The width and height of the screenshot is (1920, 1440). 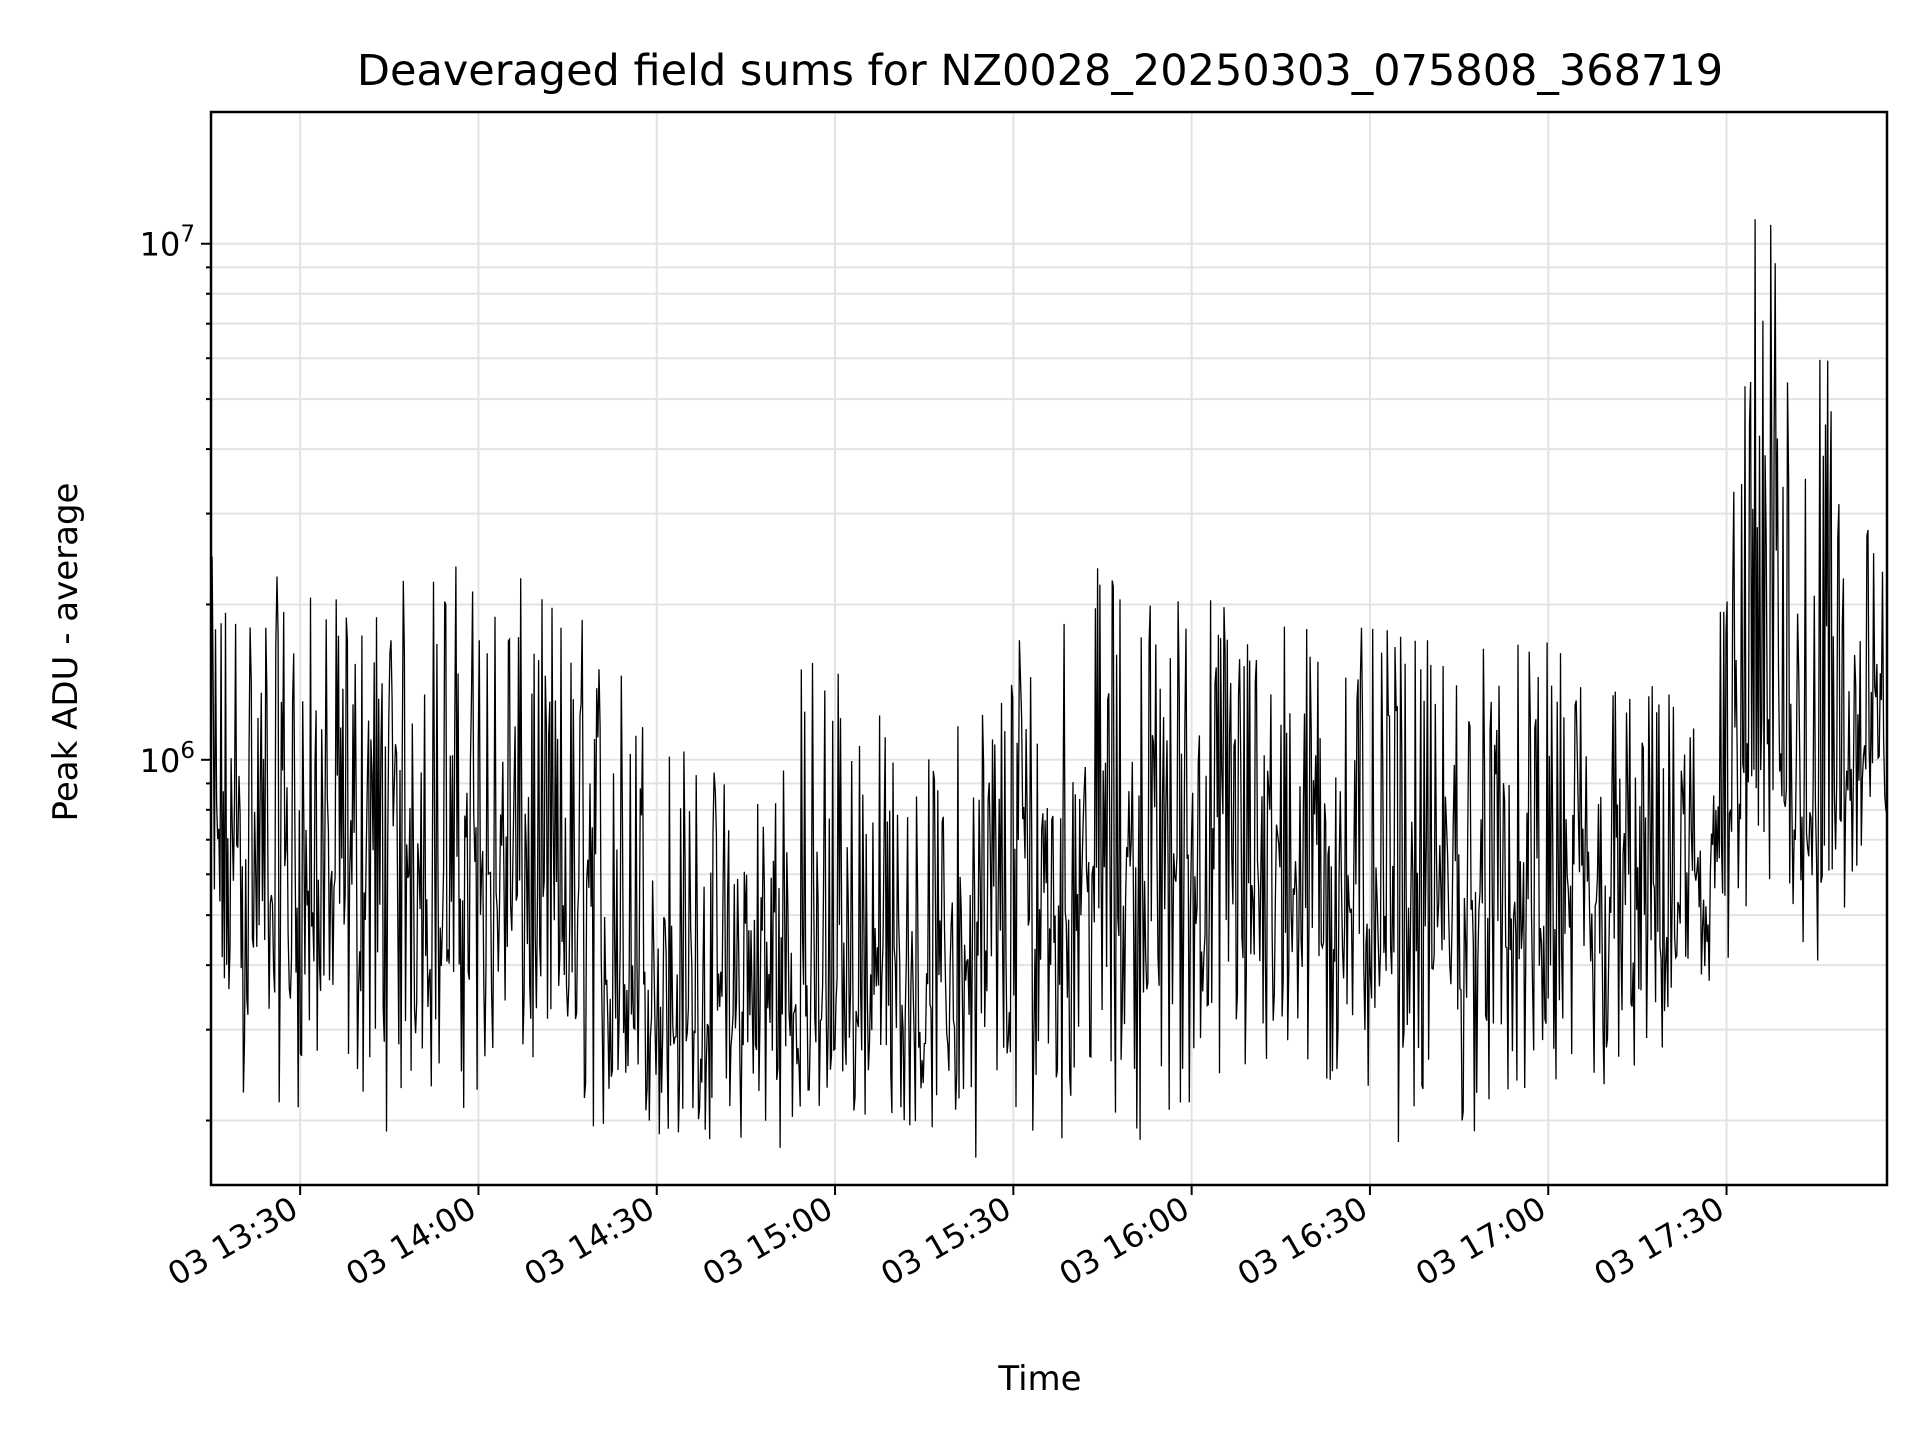 I want to click on y-axis-title: Peak ADU - average, so click(x=66, y=652).